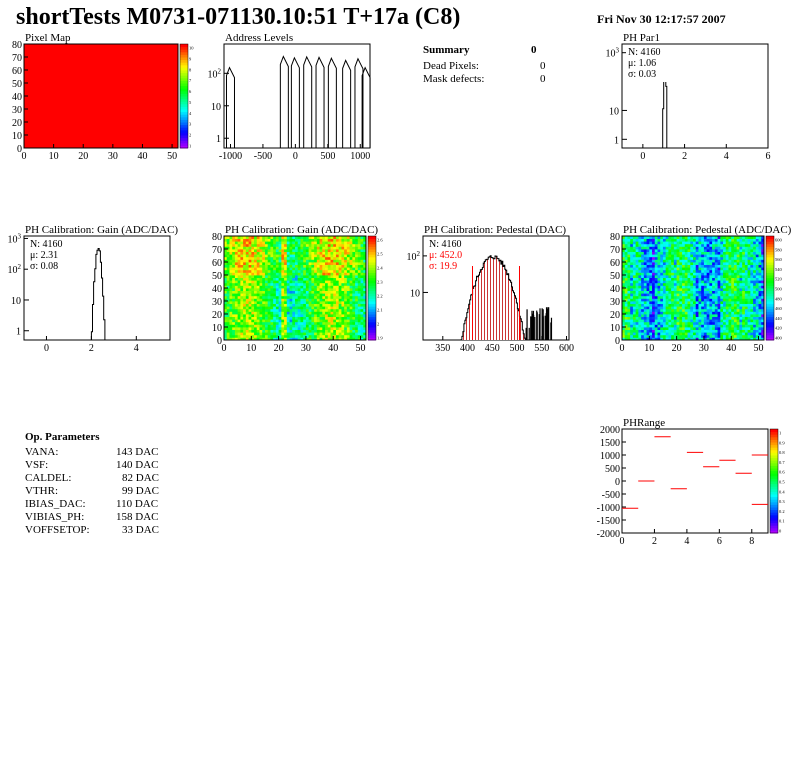  What do you see at coordinates (731, 348) in the screenshot?
I see `x-tick-label: 40` at bounding box center [731, 348].